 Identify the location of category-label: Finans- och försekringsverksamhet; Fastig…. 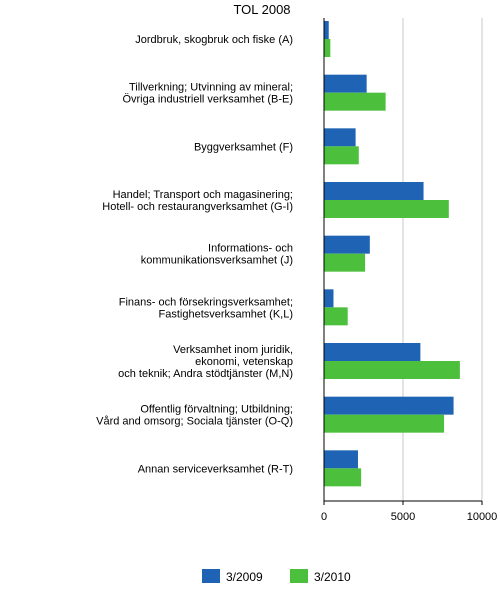
(206, 308).